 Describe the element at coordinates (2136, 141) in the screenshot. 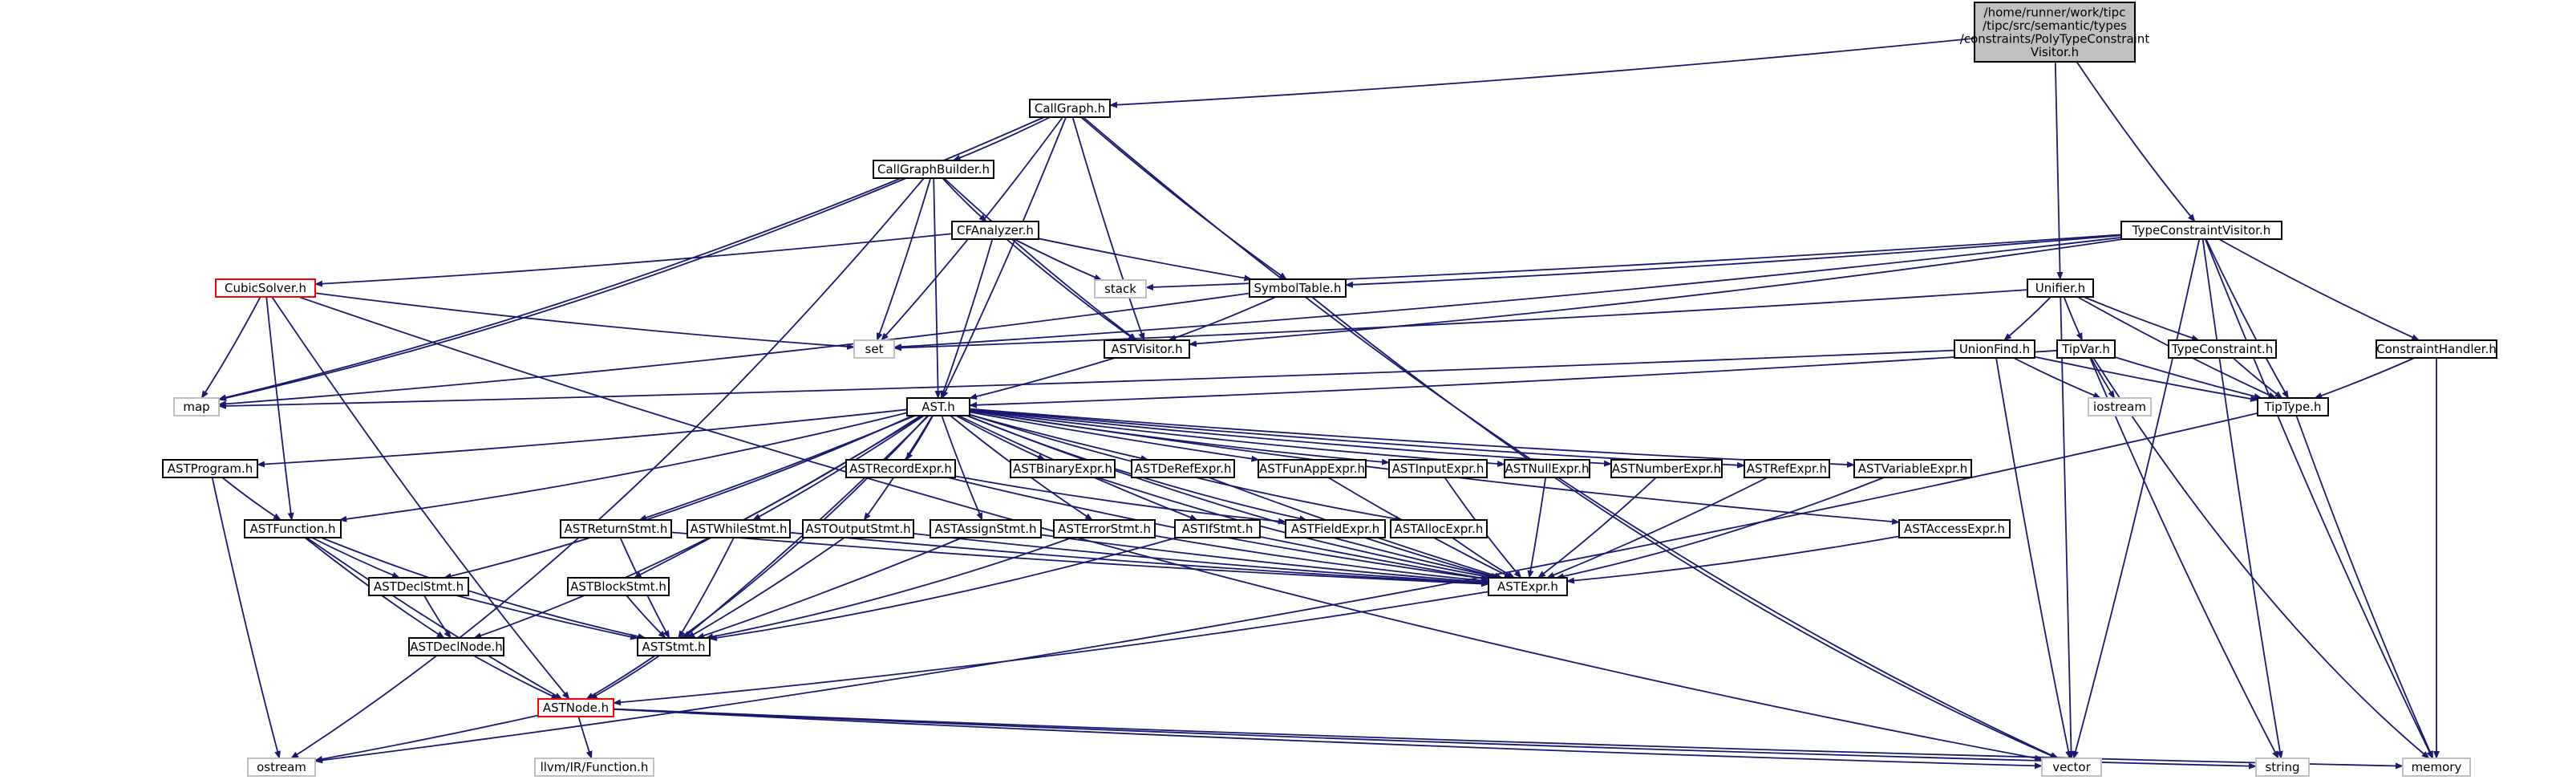

I see `edge-root-to-tcv` at that location.